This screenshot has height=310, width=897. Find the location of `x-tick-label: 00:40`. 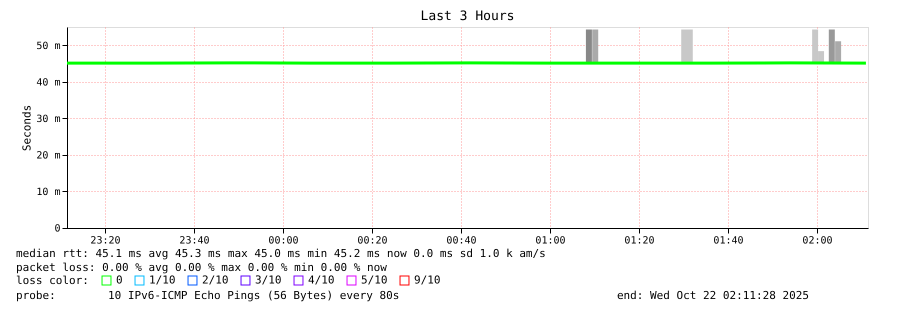

x-tick-label: 00:40 is located at coordinates (461, 241).